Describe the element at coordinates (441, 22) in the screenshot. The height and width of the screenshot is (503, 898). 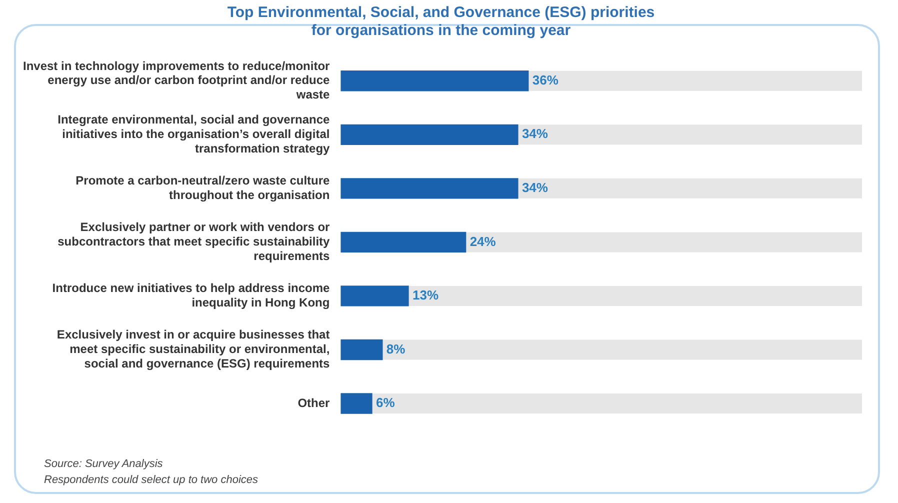
I see `chart-title: Top Environmental, Social, and Governance (ESG) priorities for organisations in the coming year` at that location.